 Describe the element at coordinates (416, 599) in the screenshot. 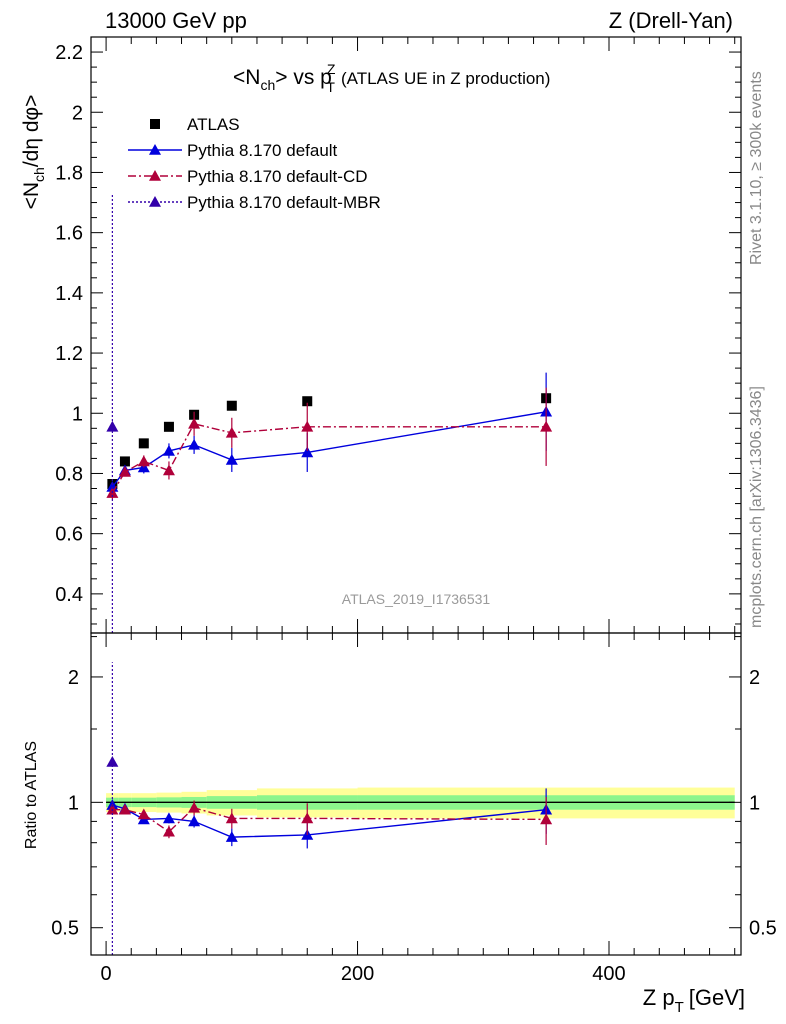

I see `analysis-watermark: ATLAS_2019_I1736531` at that location.